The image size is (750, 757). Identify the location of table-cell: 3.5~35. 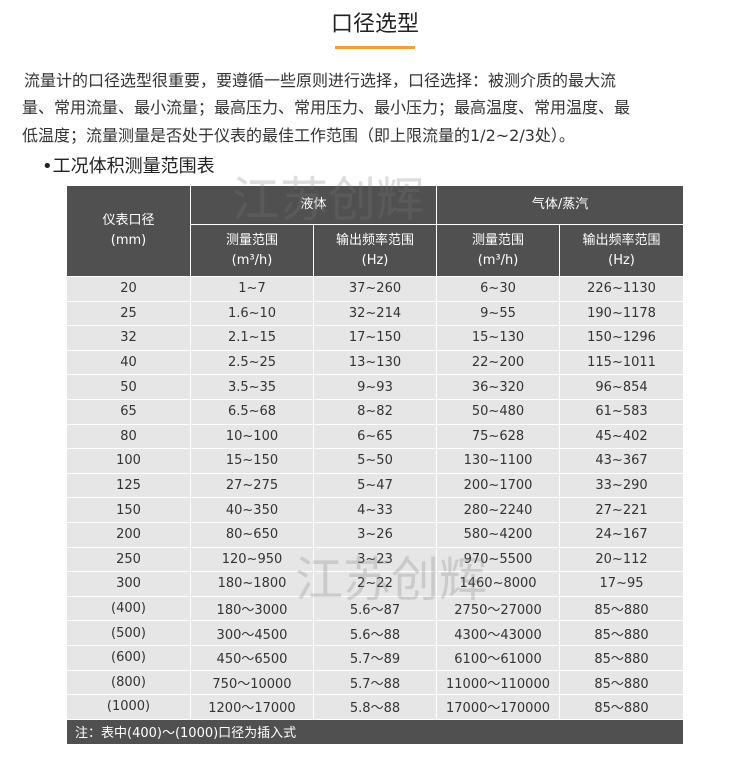
(252, 387).